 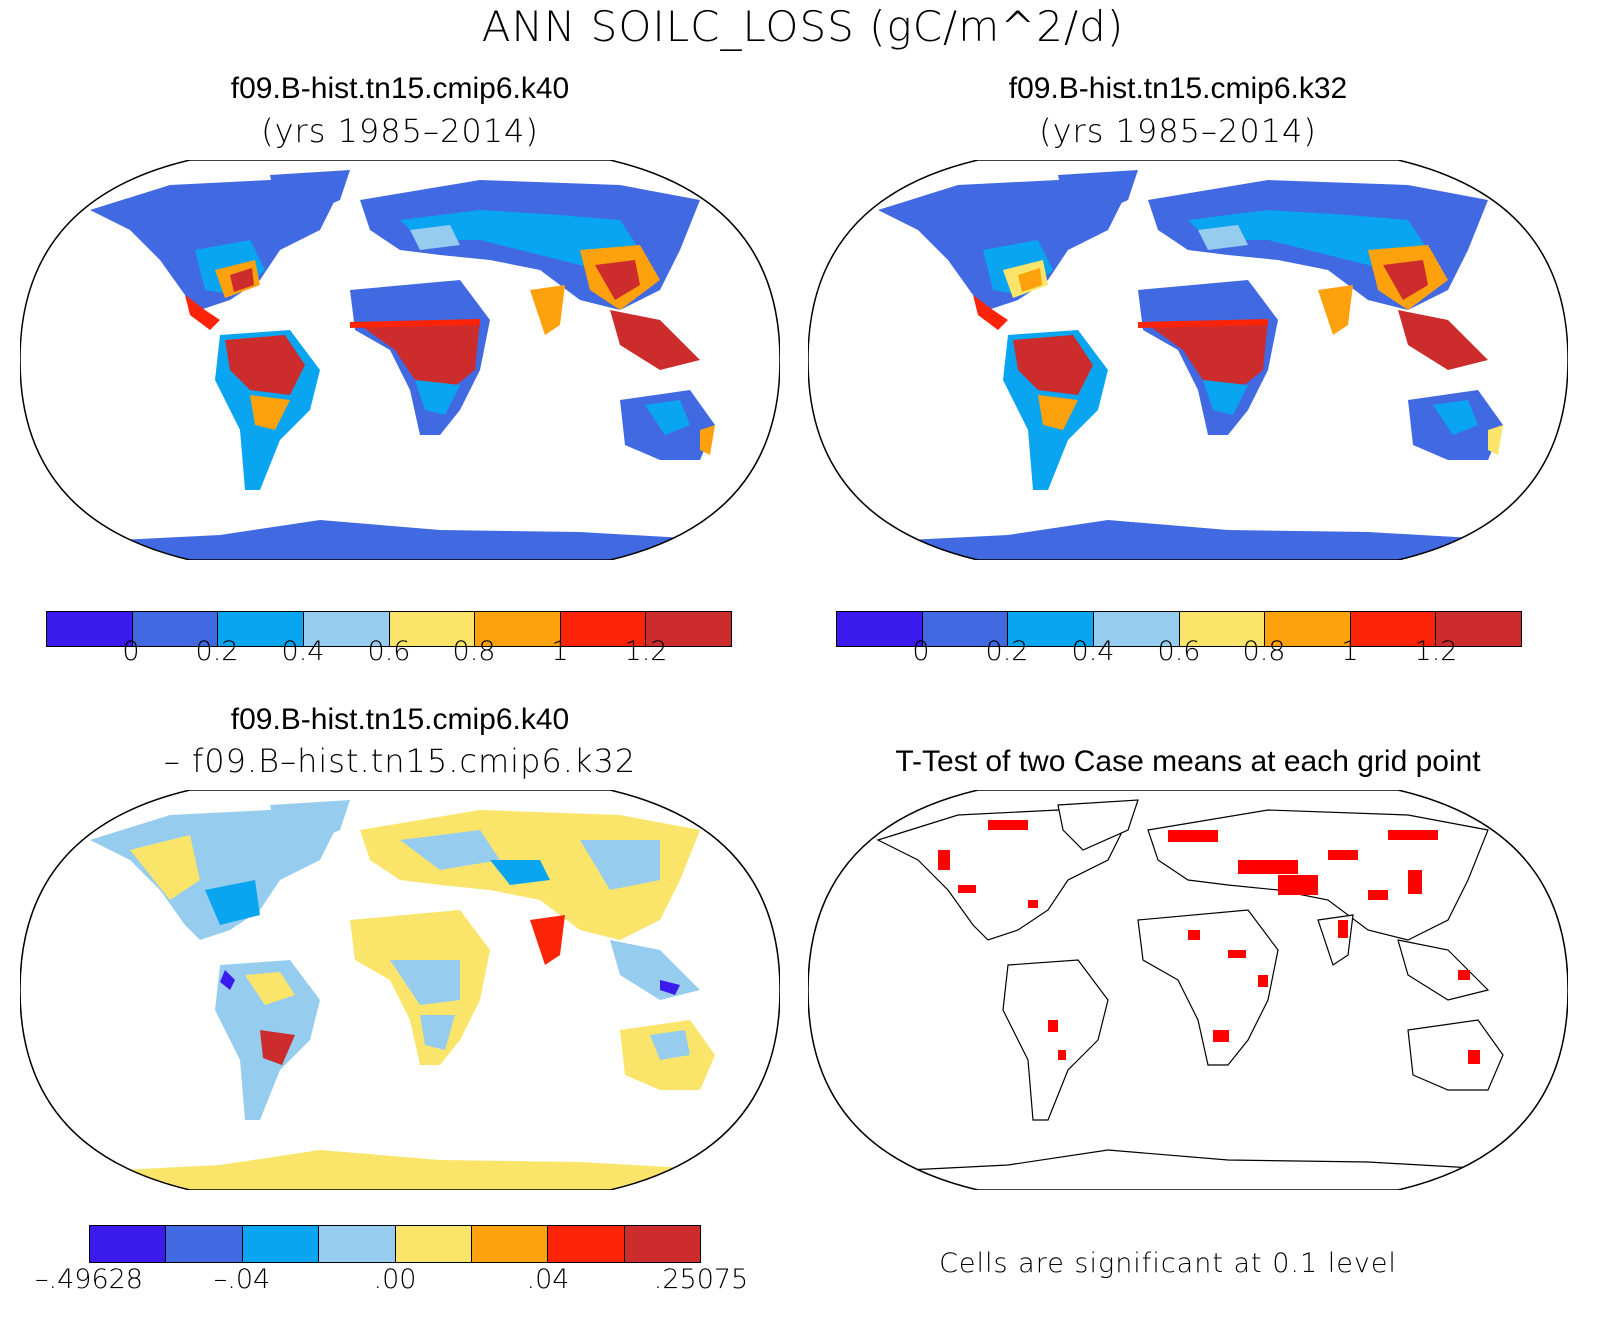 What do you see at coordinates (400, 990) in the screenshot?
I see `map-bottom-left` at bounding box center [400, 990].